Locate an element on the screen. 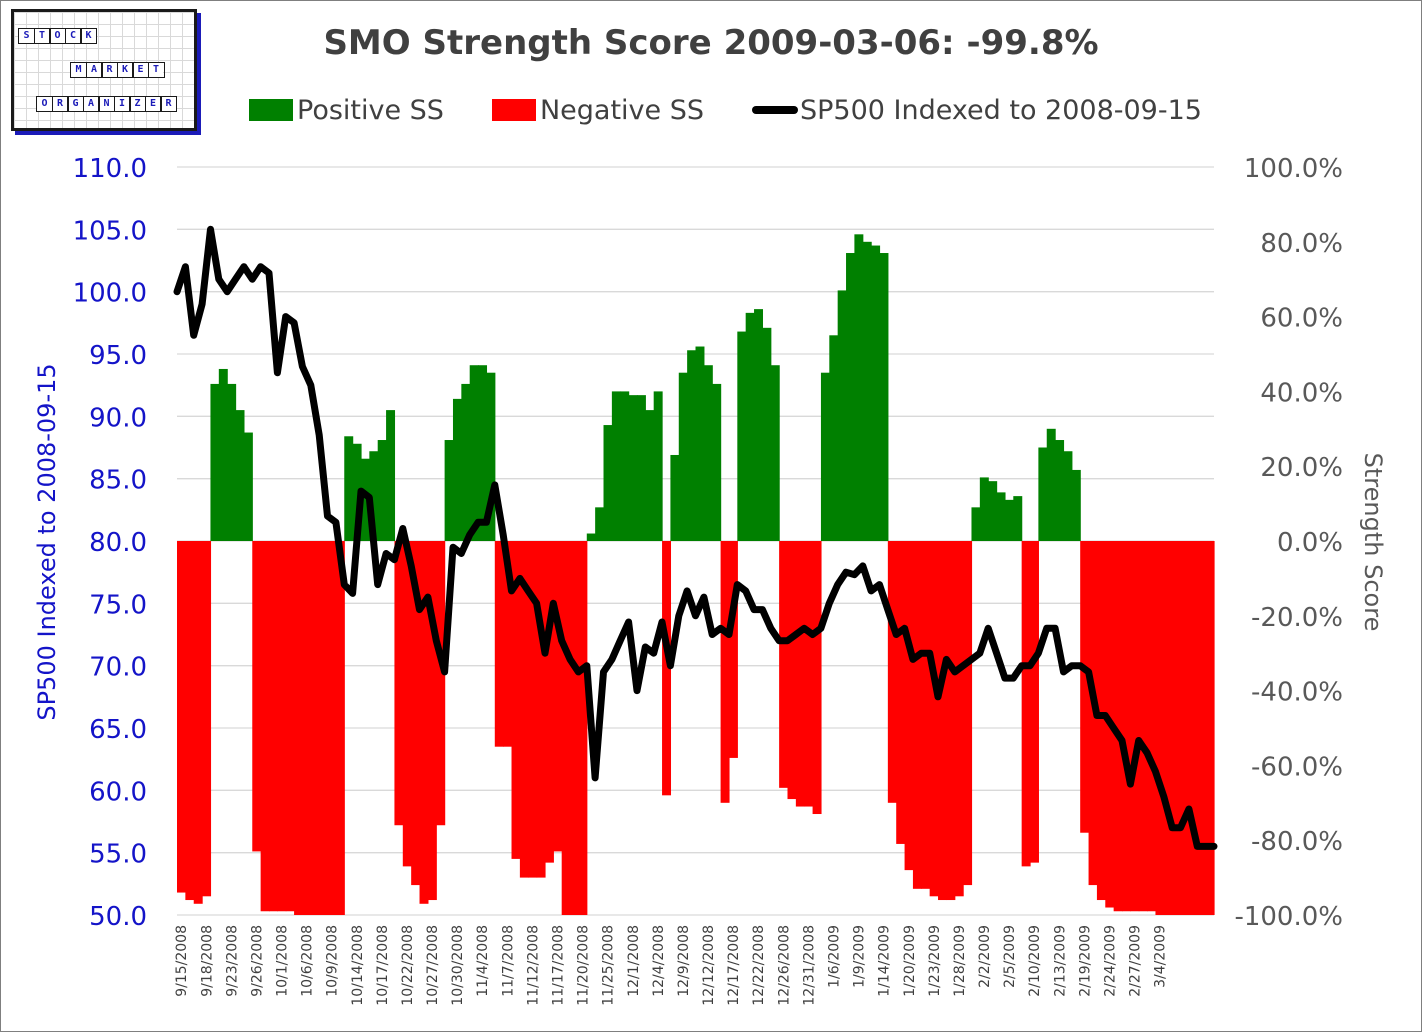  x-axis-tick-label: 10/30/2008 is located at coordinates (458, 965).